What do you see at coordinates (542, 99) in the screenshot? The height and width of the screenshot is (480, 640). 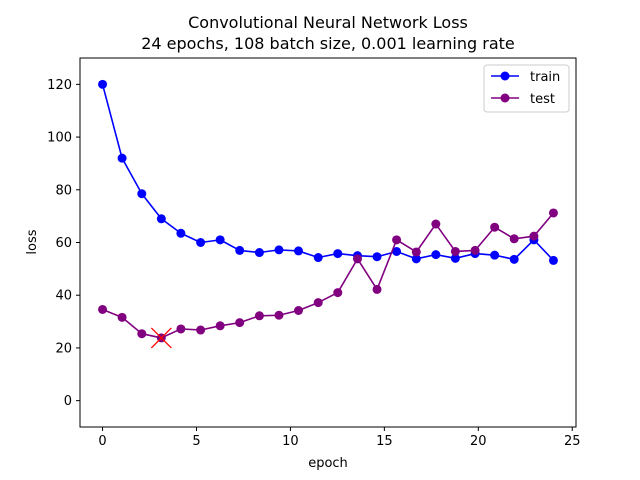 I see `legend-test-label: test` at bounding box center [542, 99].